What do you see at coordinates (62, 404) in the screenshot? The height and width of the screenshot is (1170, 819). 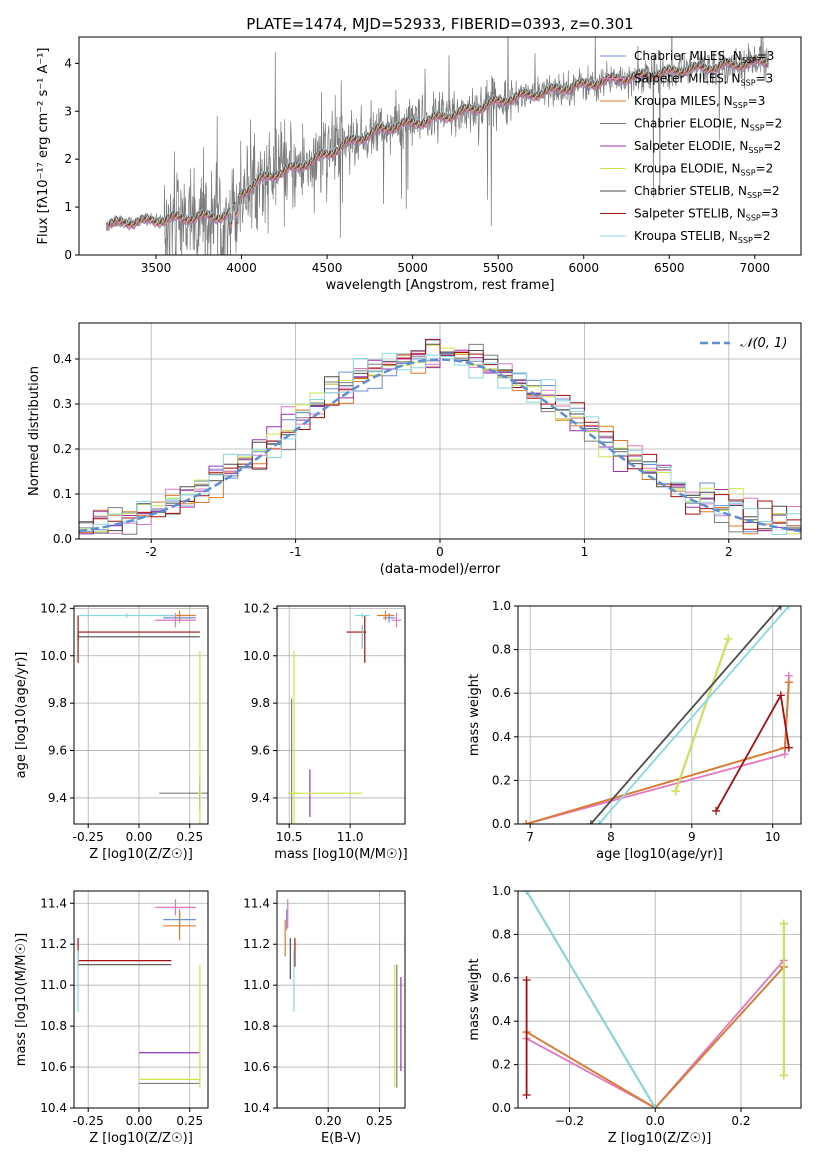 I see `y-tick-label: 0.3` at bounding box center [62, 404].